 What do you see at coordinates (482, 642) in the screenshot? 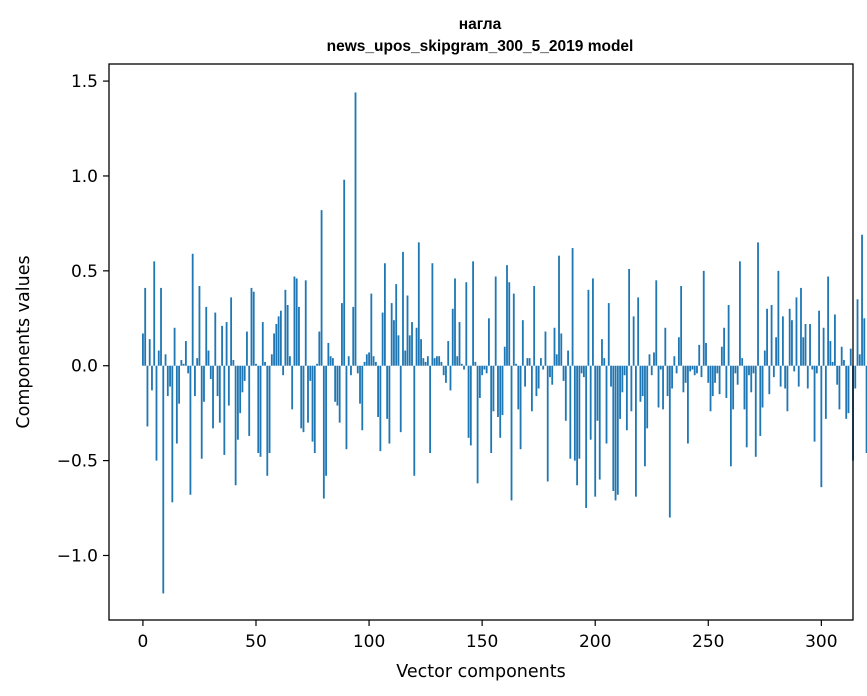
I see `x-tick-label: 150` at bounding box center [482, 642].